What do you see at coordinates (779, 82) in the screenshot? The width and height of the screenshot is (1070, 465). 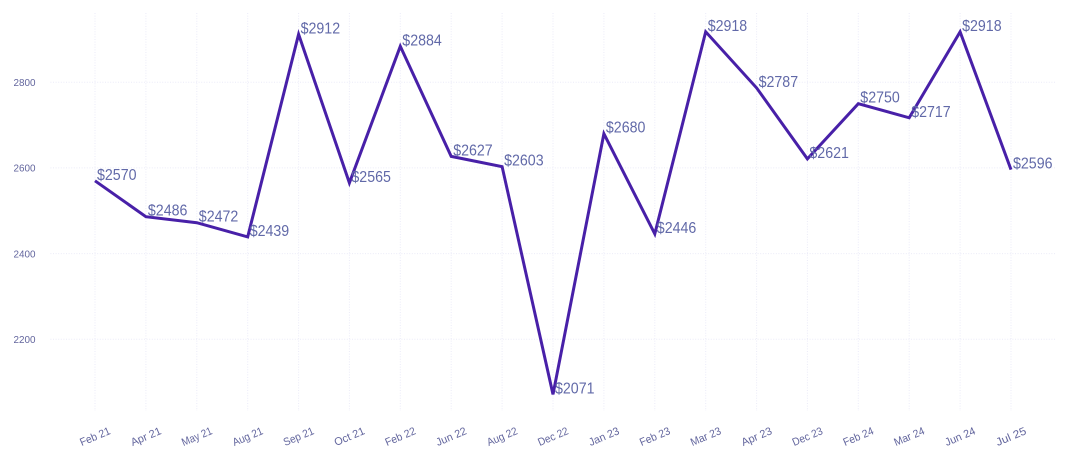 I see `svg-text: $2787` at bounding box center [779, 82].